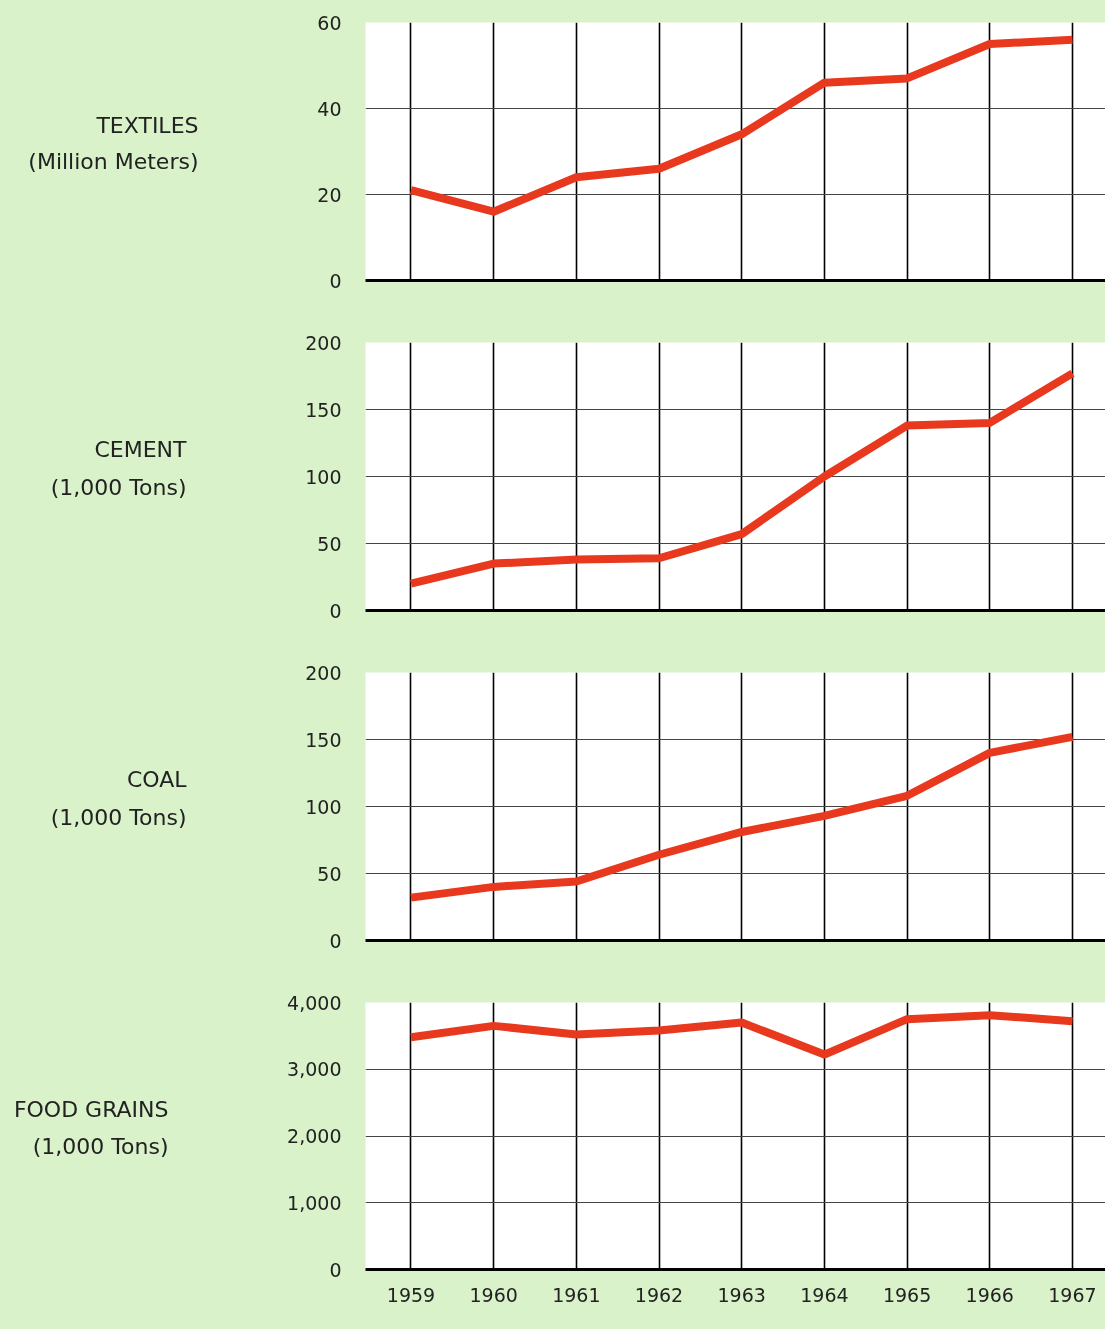 The image size is (1105, 1329). Describe the element at coordinates (147, 126) in the screenshot. I see `text: TEXTILES` at that location.